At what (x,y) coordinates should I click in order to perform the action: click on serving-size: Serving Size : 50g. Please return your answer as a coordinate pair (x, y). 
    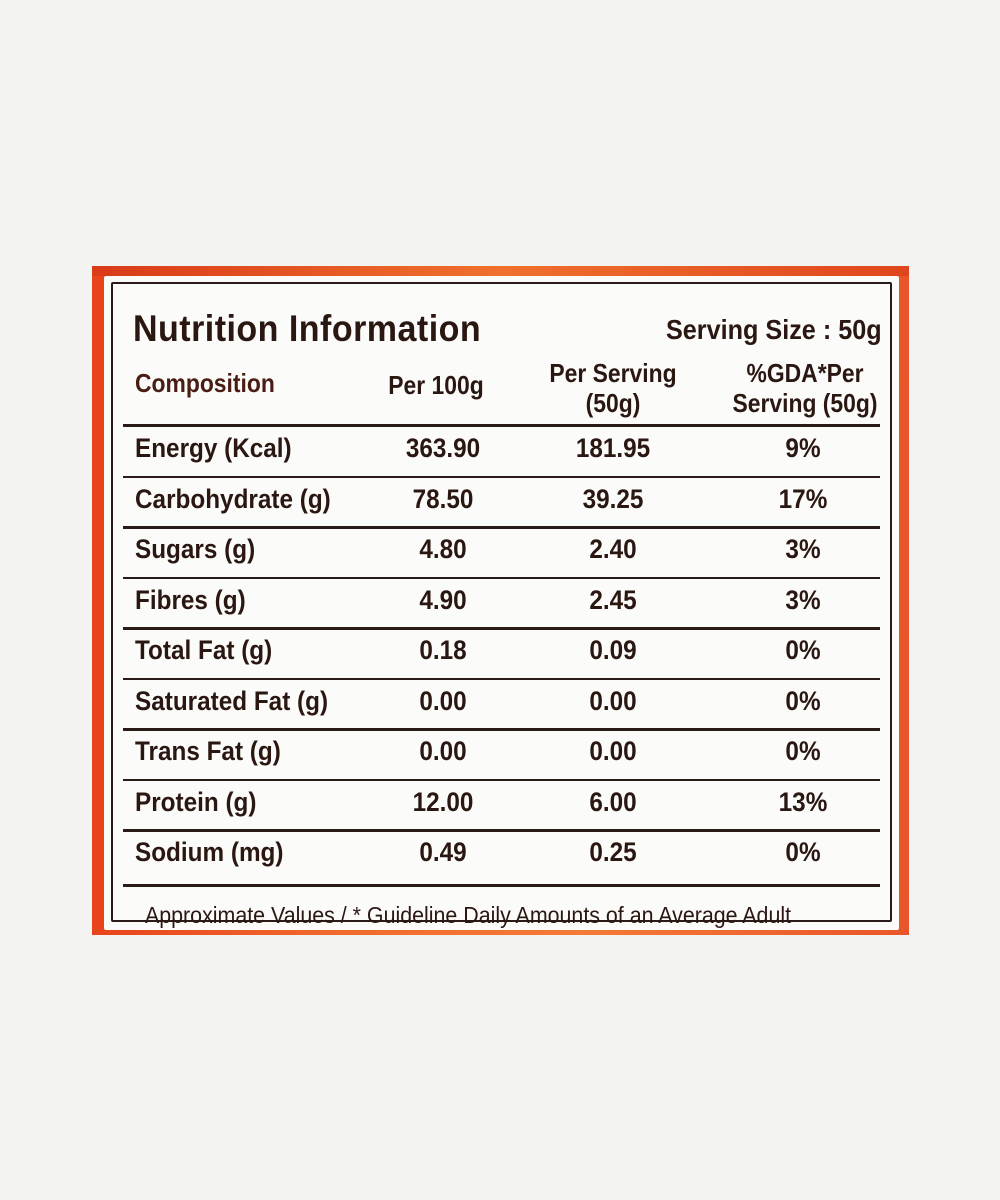
    Looking at the image, I should click on (774, 329).